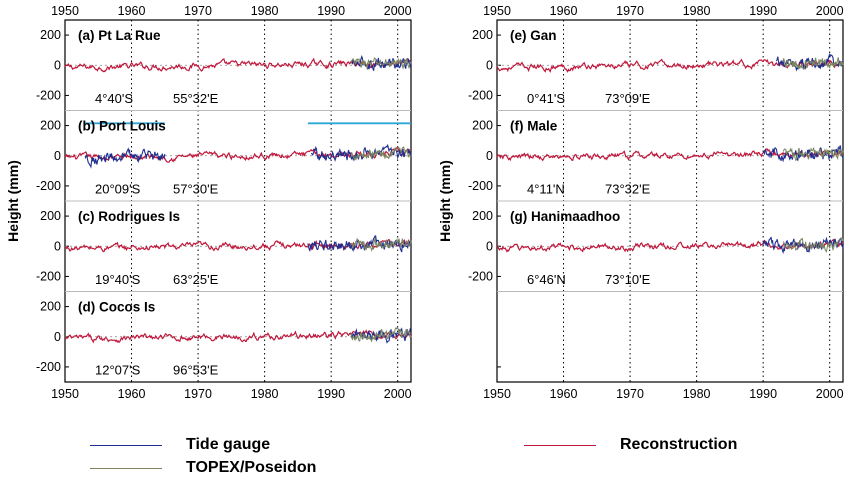 The image size is (850, 482). I want to click on panel-longitude: 73°10'E, so click(628, 279).